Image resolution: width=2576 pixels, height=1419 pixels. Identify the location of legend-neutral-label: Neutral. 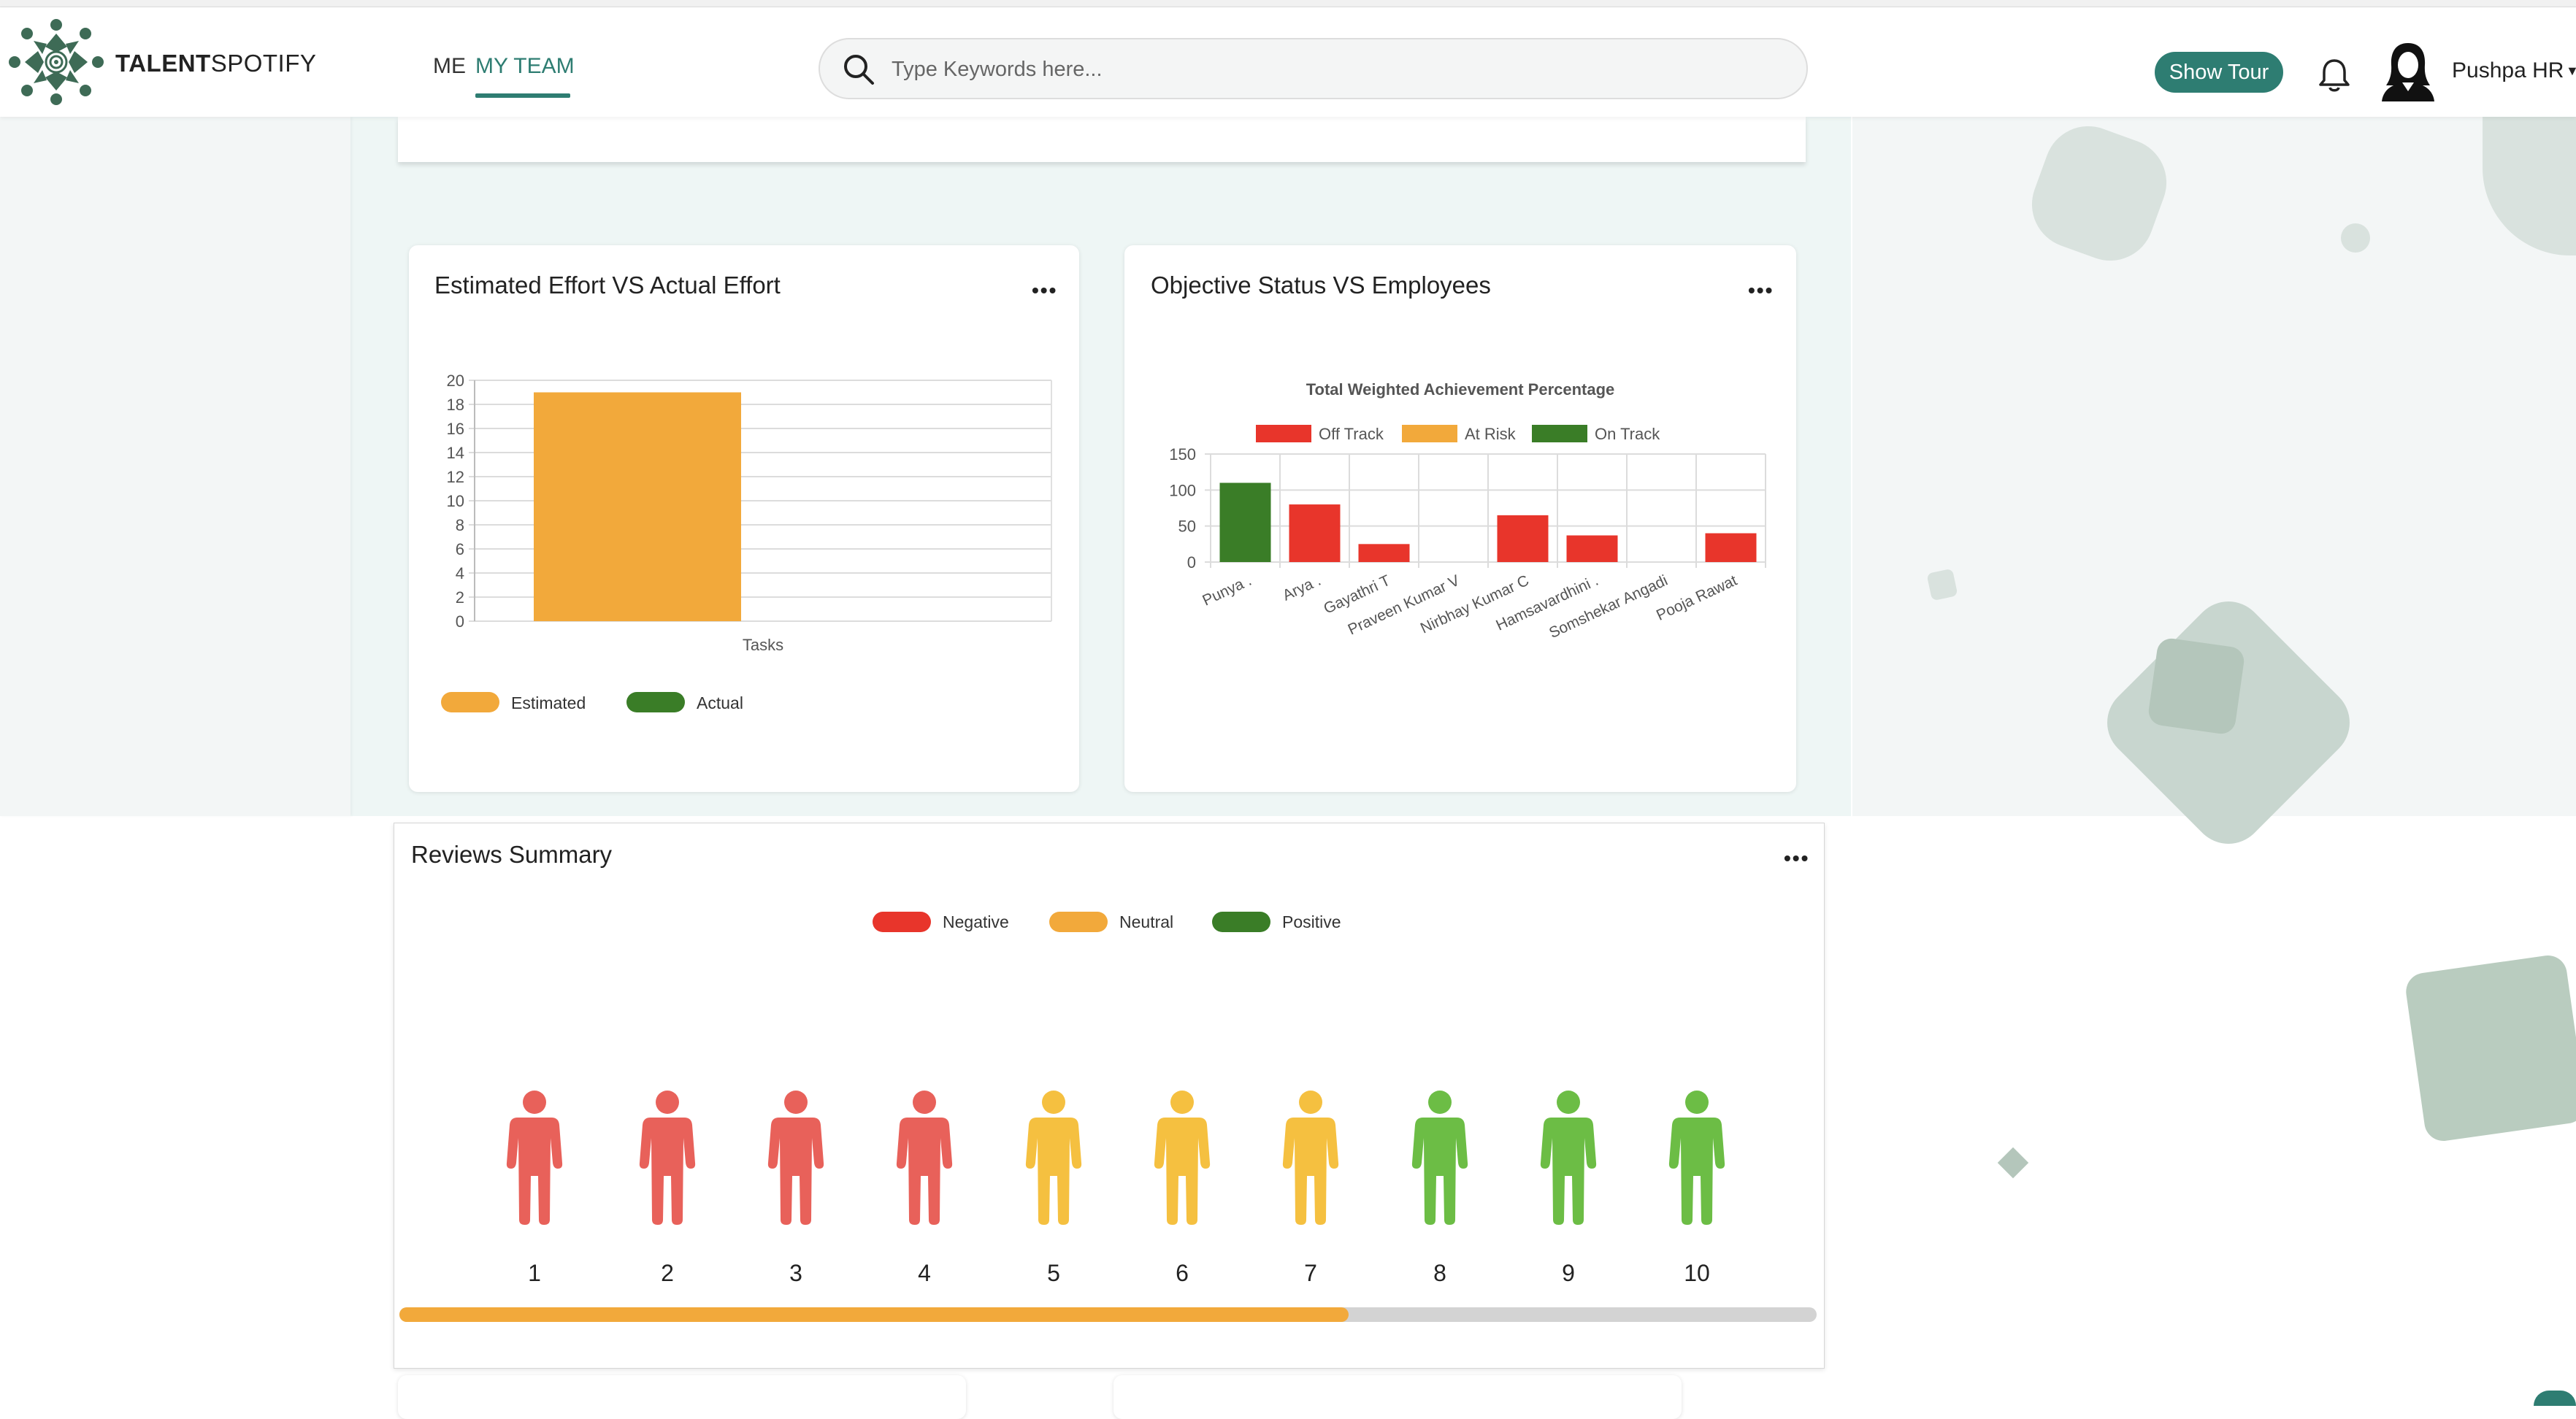
(1146, 921).